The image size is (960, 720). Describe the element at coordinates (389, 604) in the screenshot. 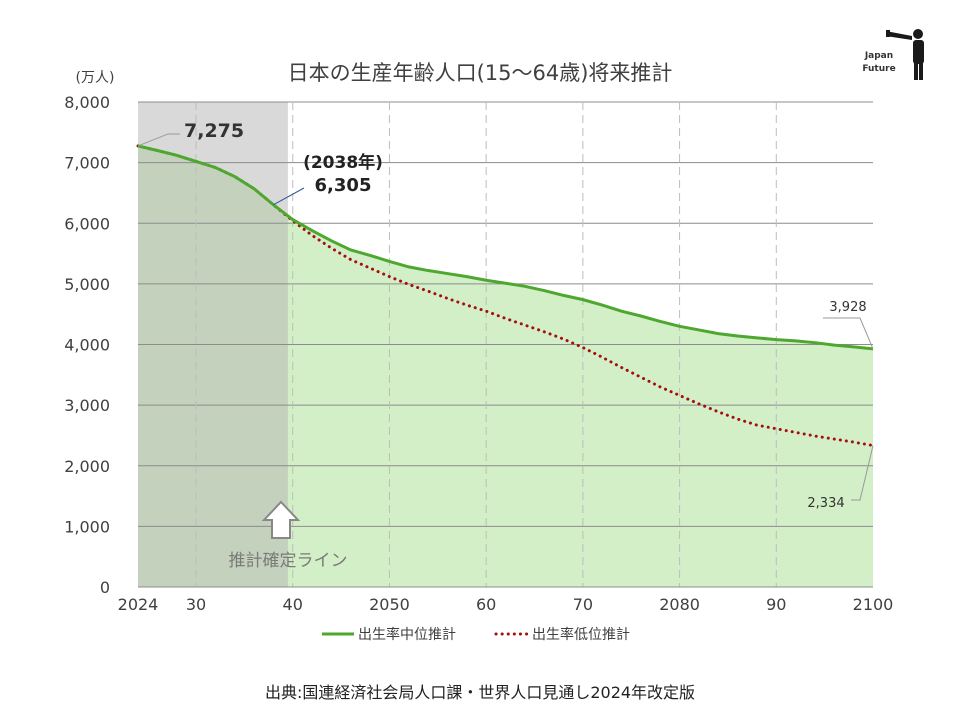

I see `x-tick-label: 2050` at that location.